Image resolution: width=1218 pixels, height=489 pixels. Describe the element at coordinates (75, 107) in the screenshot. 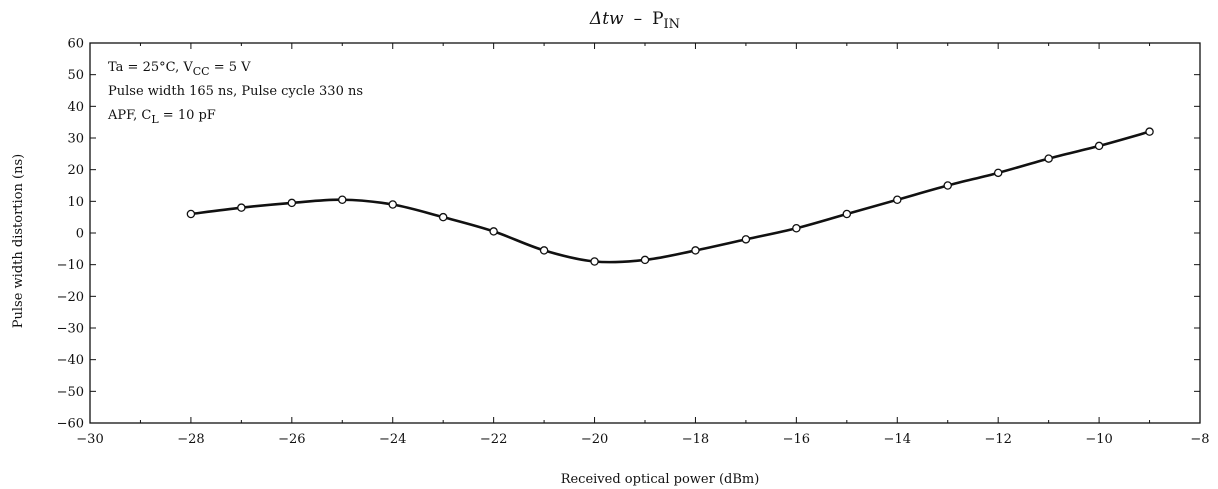

I see `y-tick-label: 40` at that location.